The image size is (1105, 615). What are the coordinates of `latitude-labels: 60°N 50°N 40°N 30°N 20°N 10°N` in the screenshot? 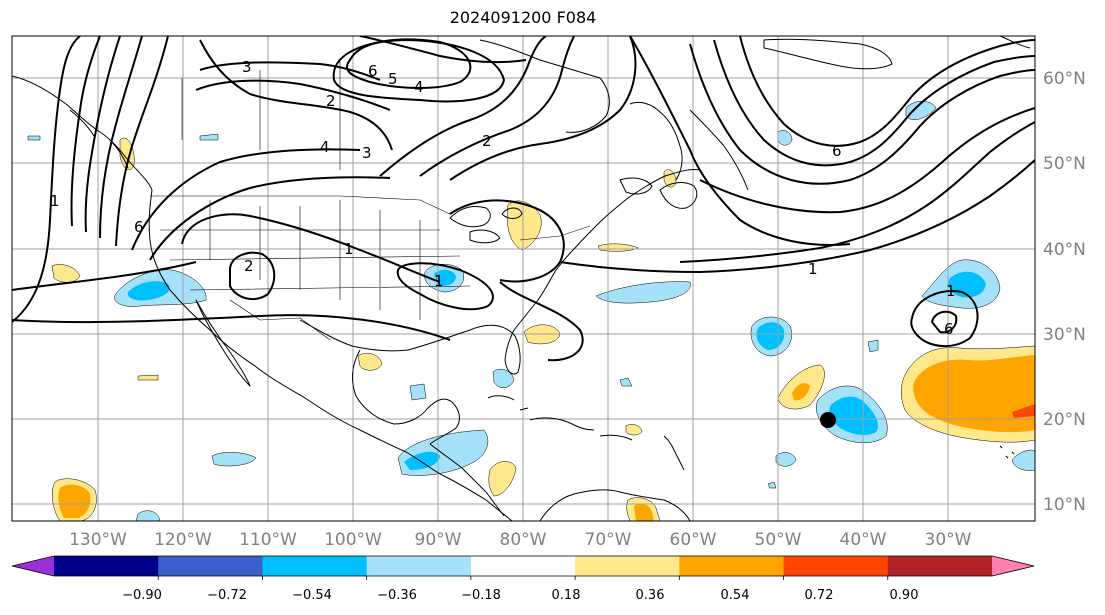 It's located at (1064, 292).